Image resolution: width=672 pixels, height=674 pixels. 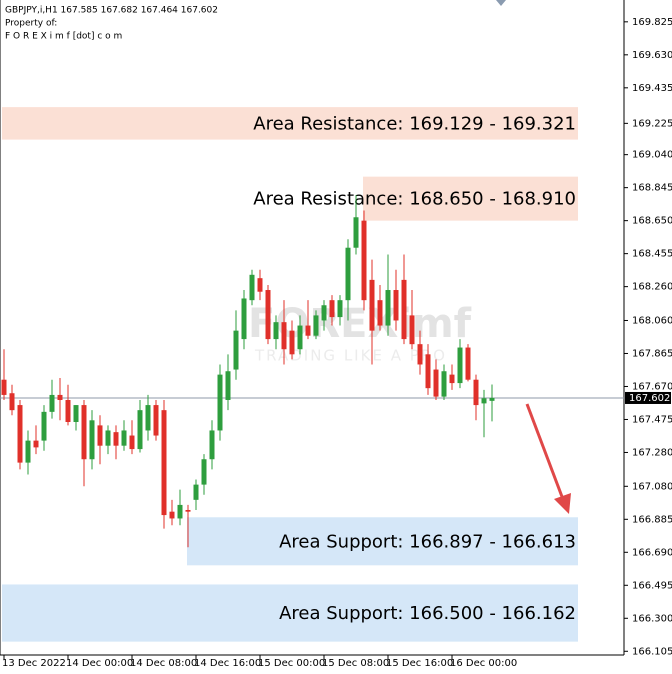 I want to click on property-label: Property of:, so click(x=31, y=24).